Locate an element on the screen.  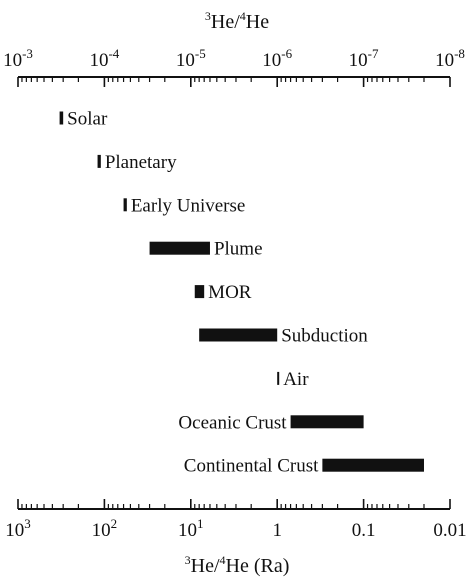
bottom-axis-title-sup1: 3 is located at coordinates (188, 560).